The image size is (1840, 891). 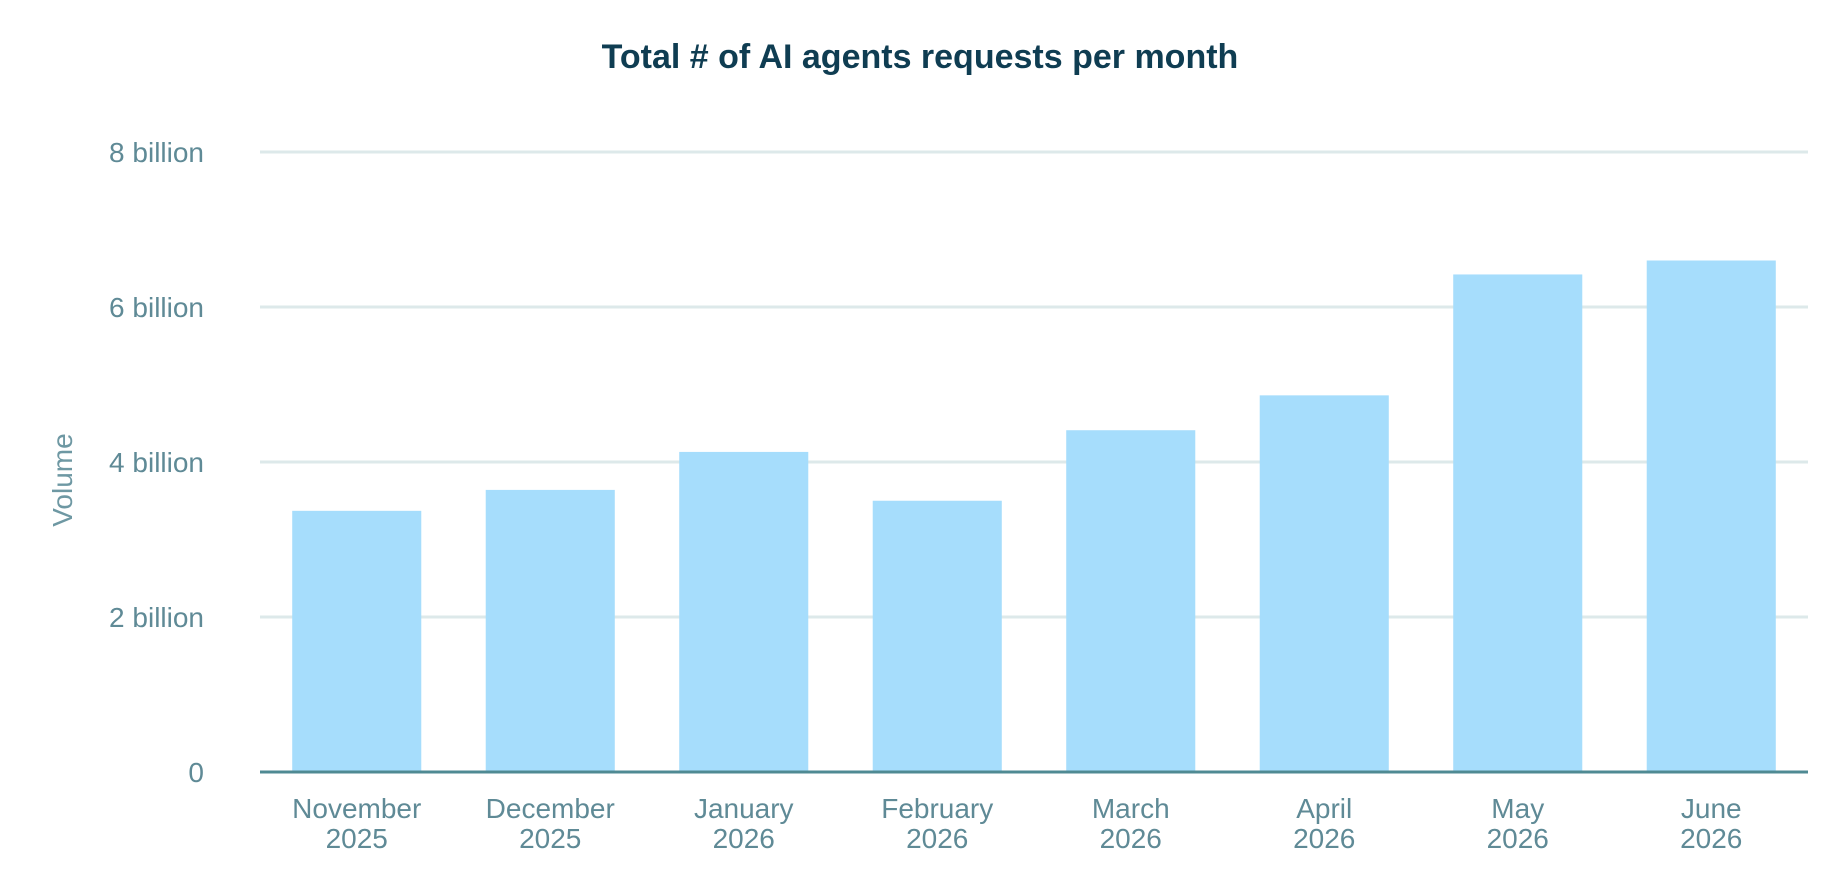 I want to click on x-tick-label: May 2026, so click(x=1518, y=823).